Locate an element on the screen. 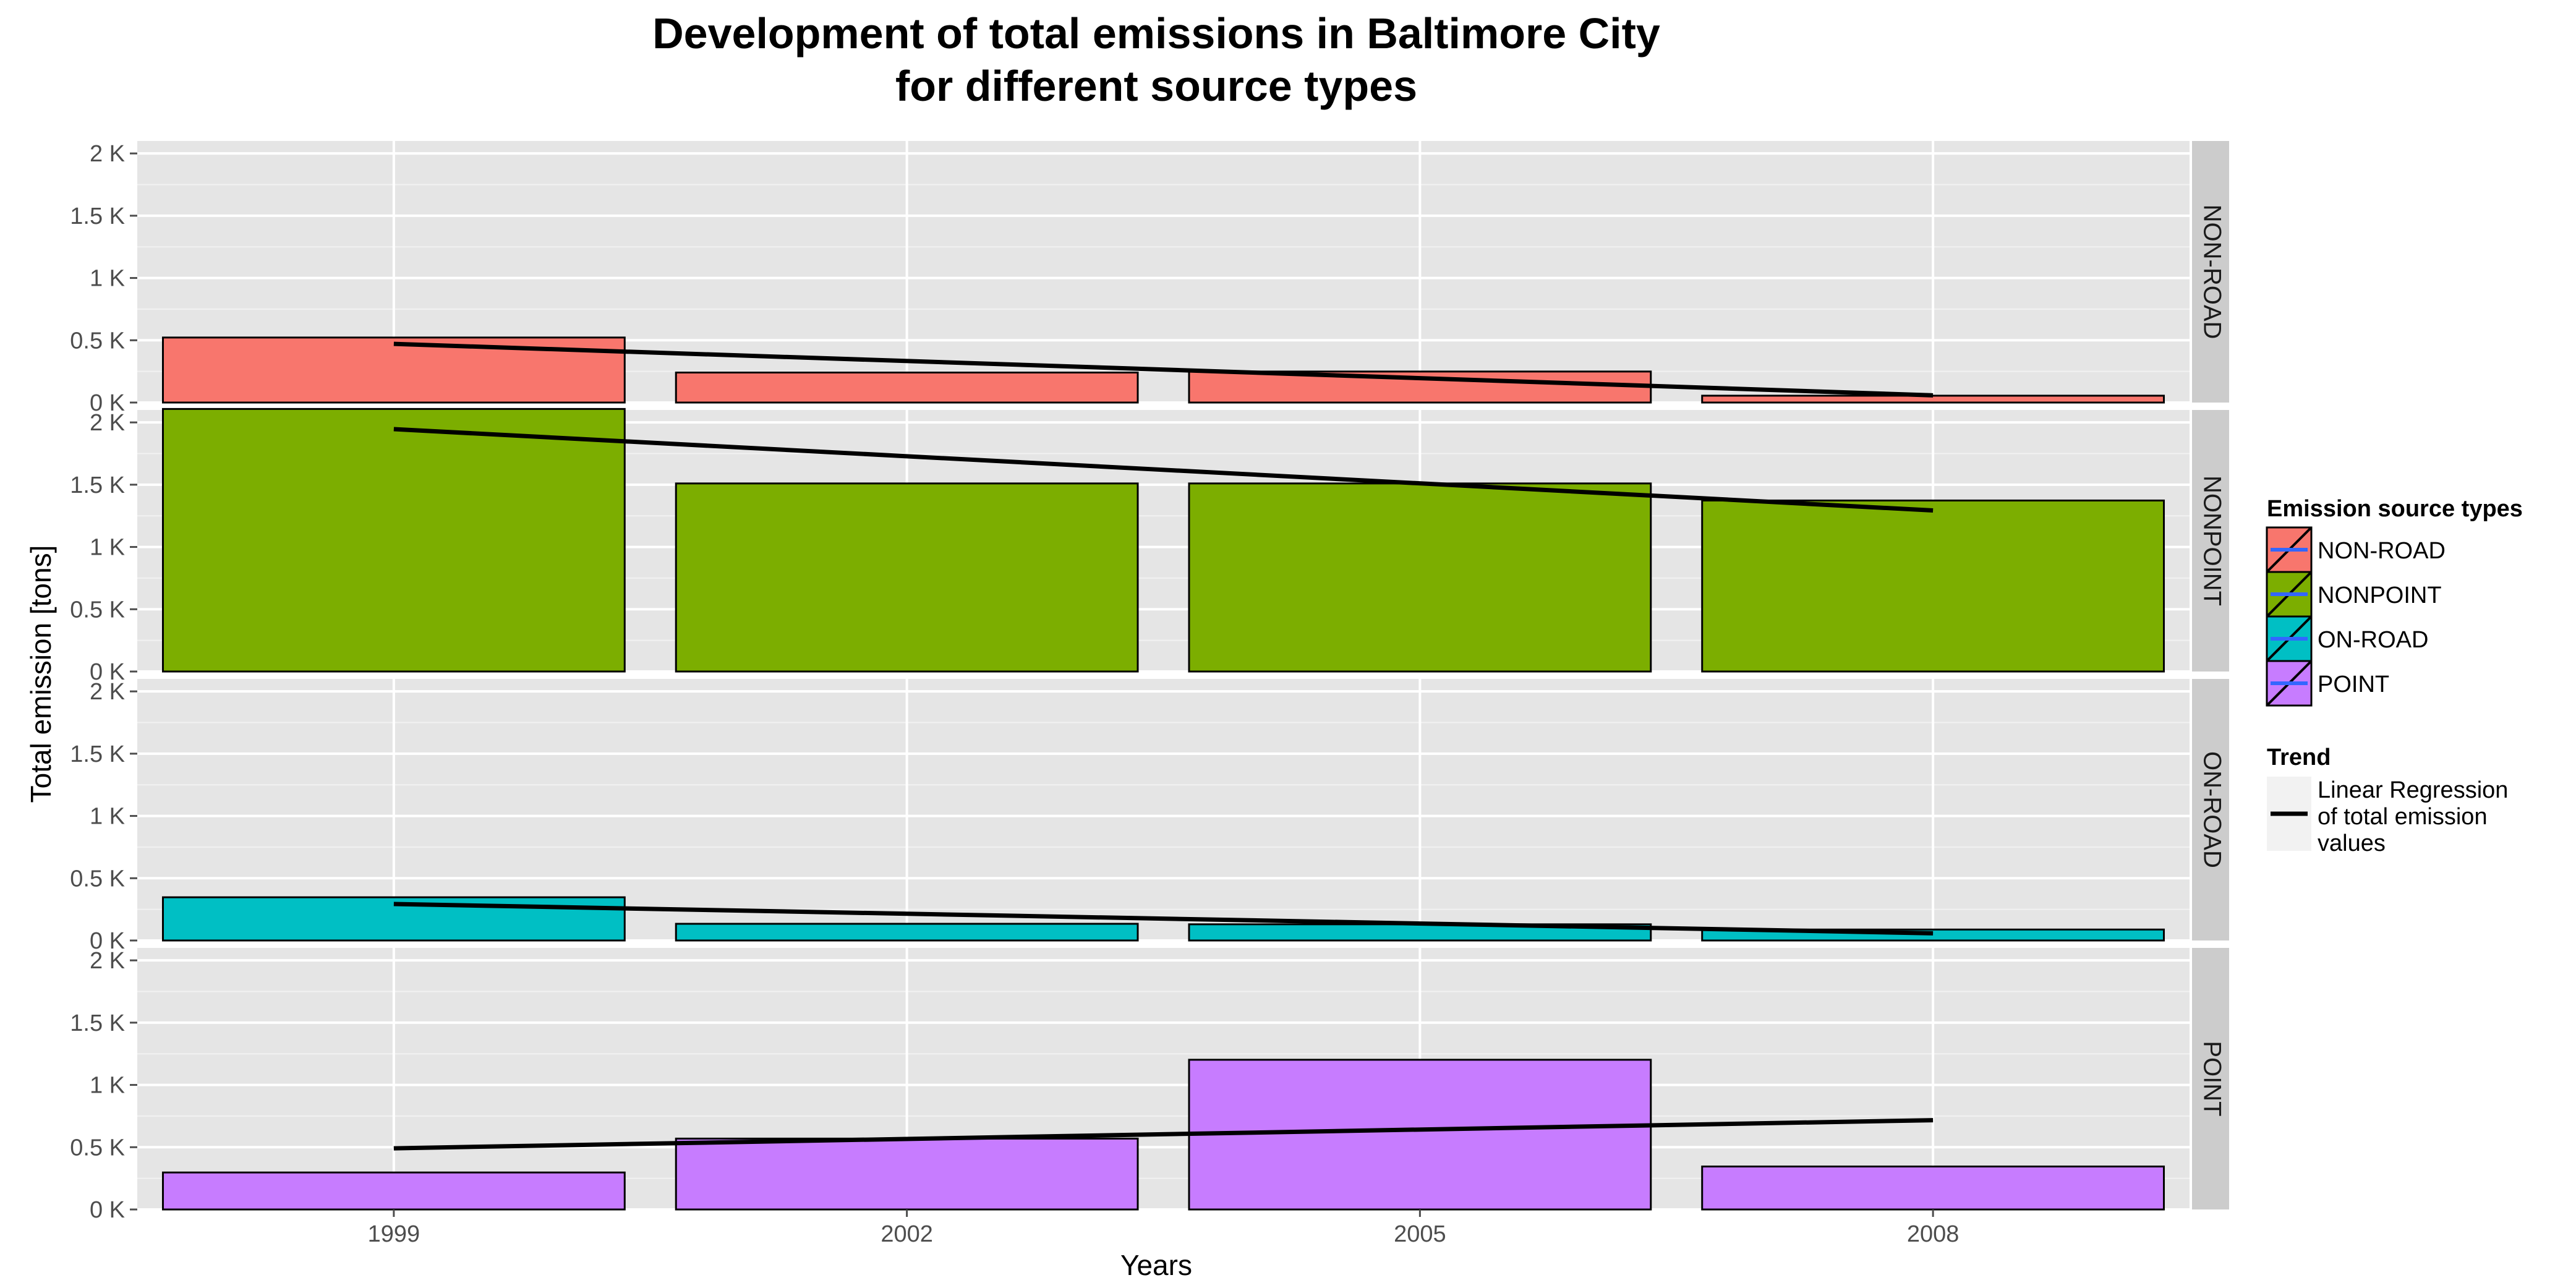 This screenshot has width=2576, height=1288. legend-key-nonpoint is located at coordinates (2289, 594).